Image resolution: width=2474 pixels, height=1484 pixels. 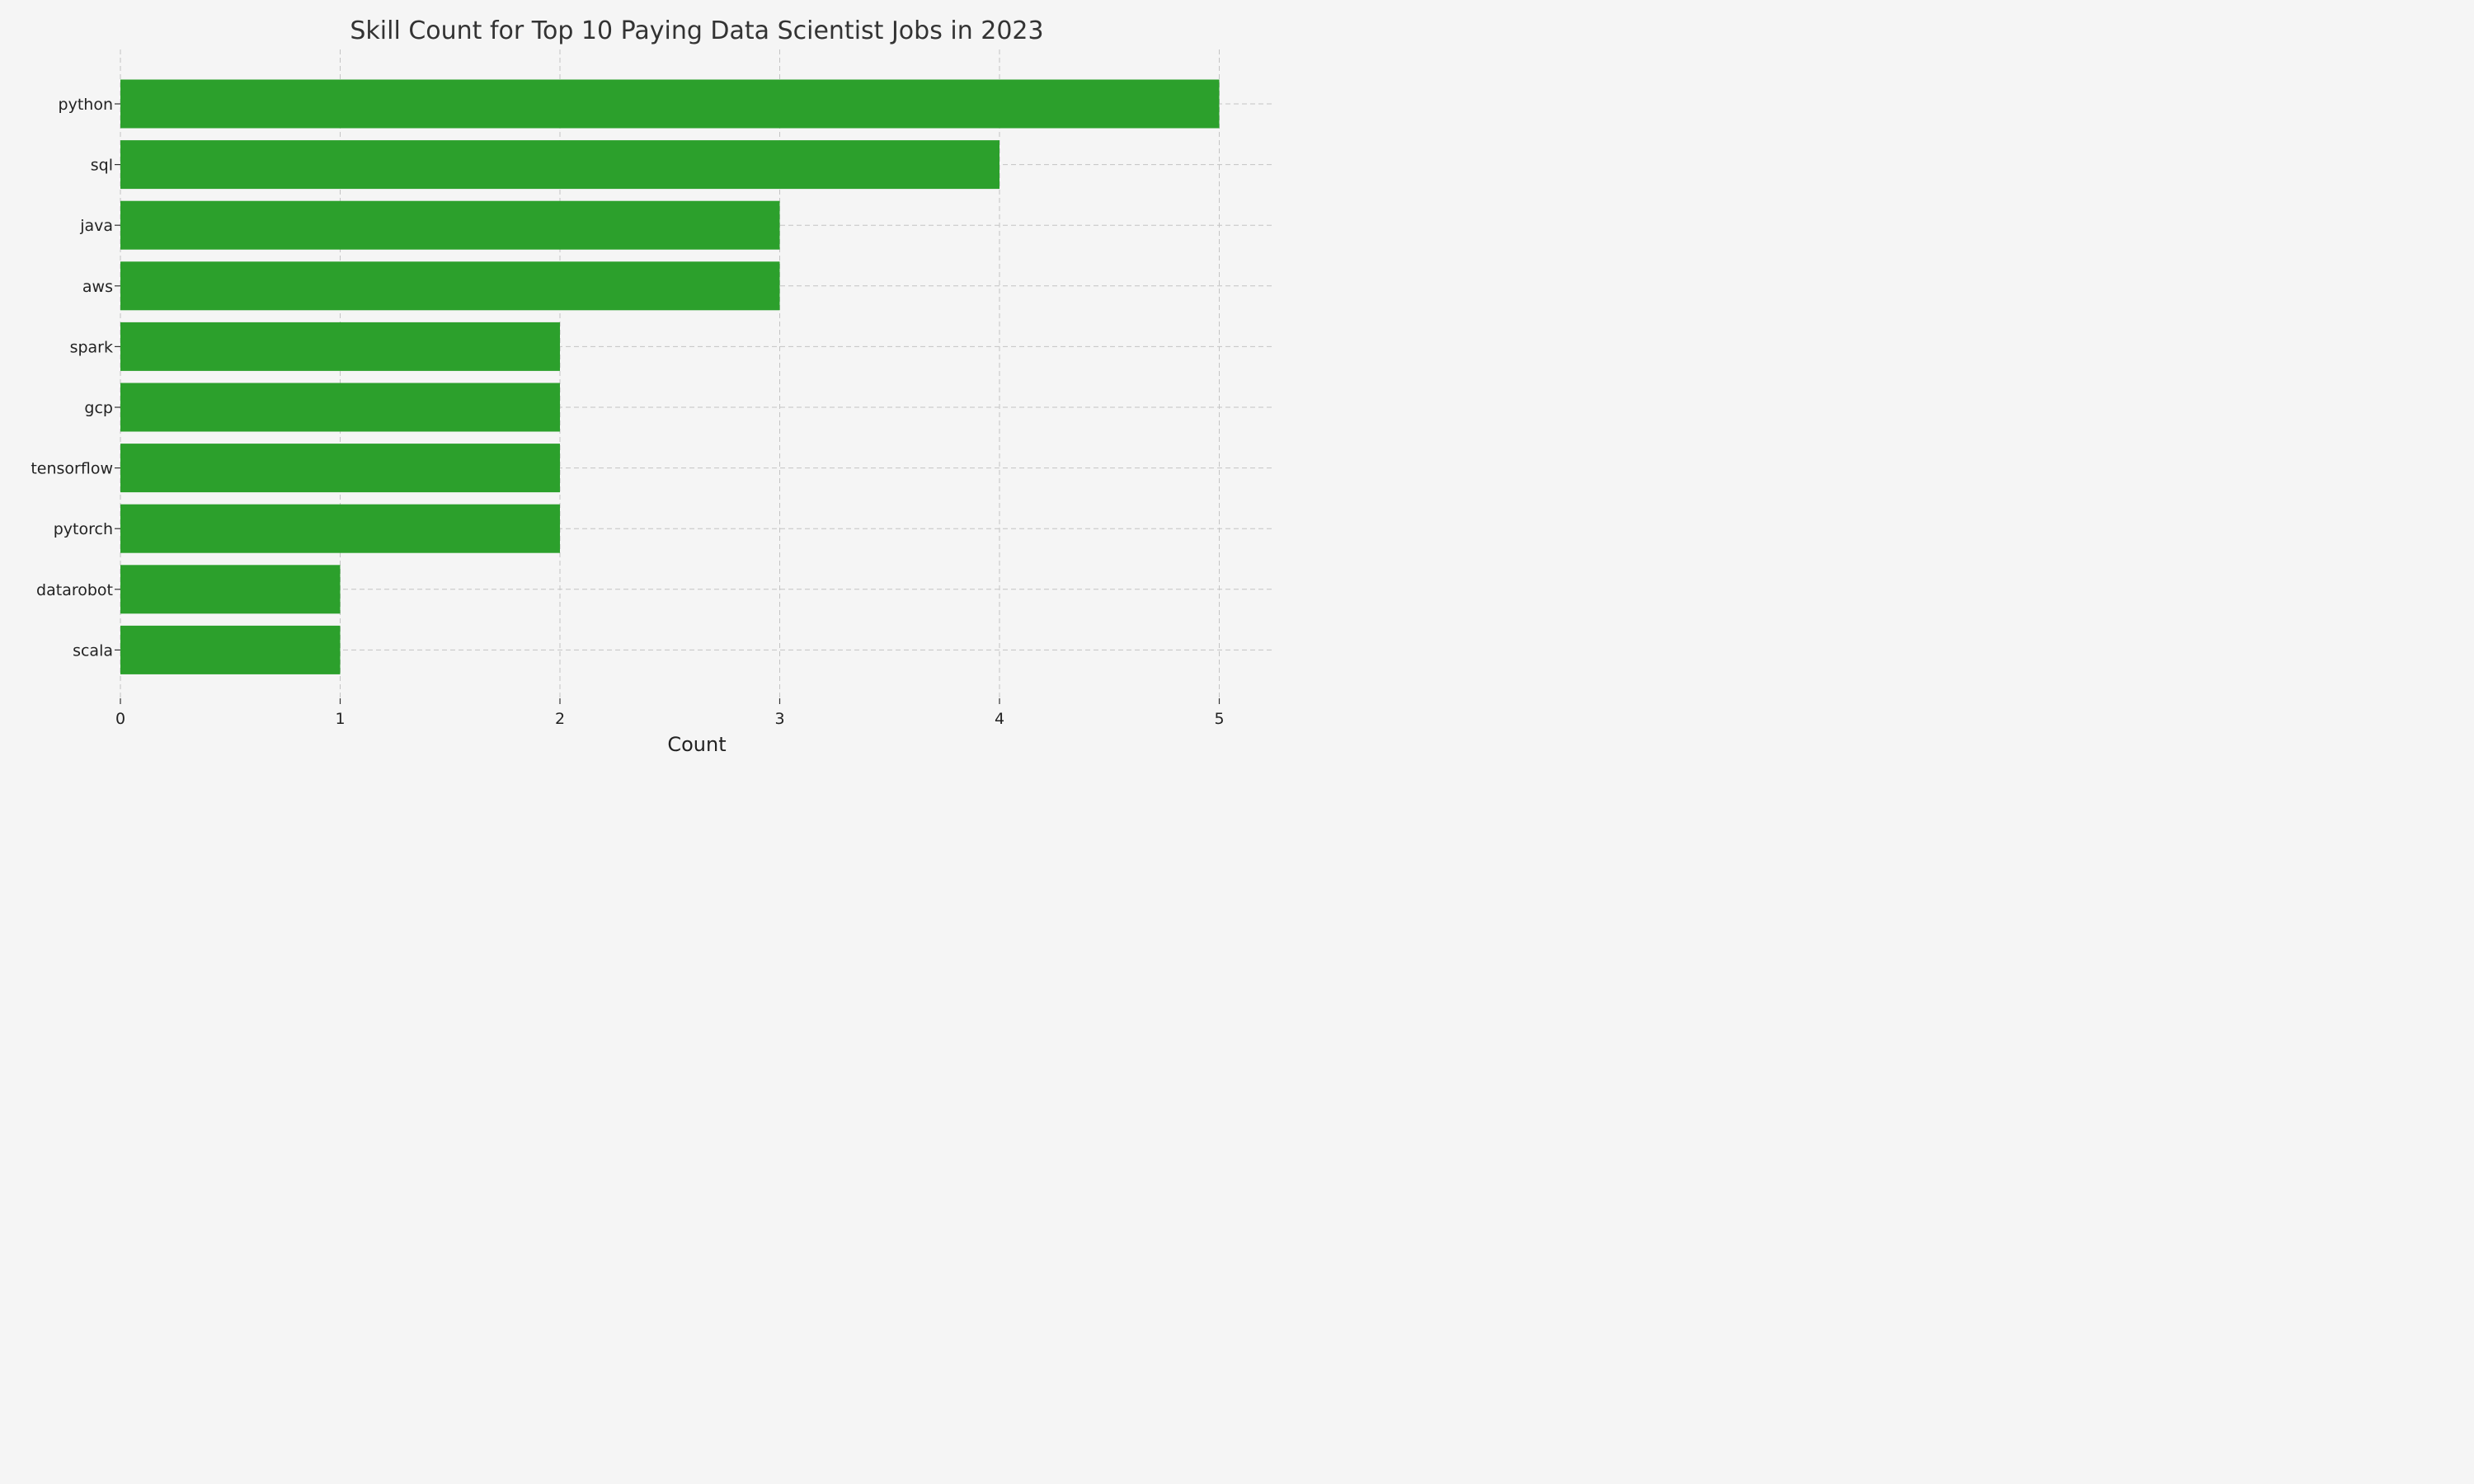 I want to click on bar-python, so click(x=670, y=104).